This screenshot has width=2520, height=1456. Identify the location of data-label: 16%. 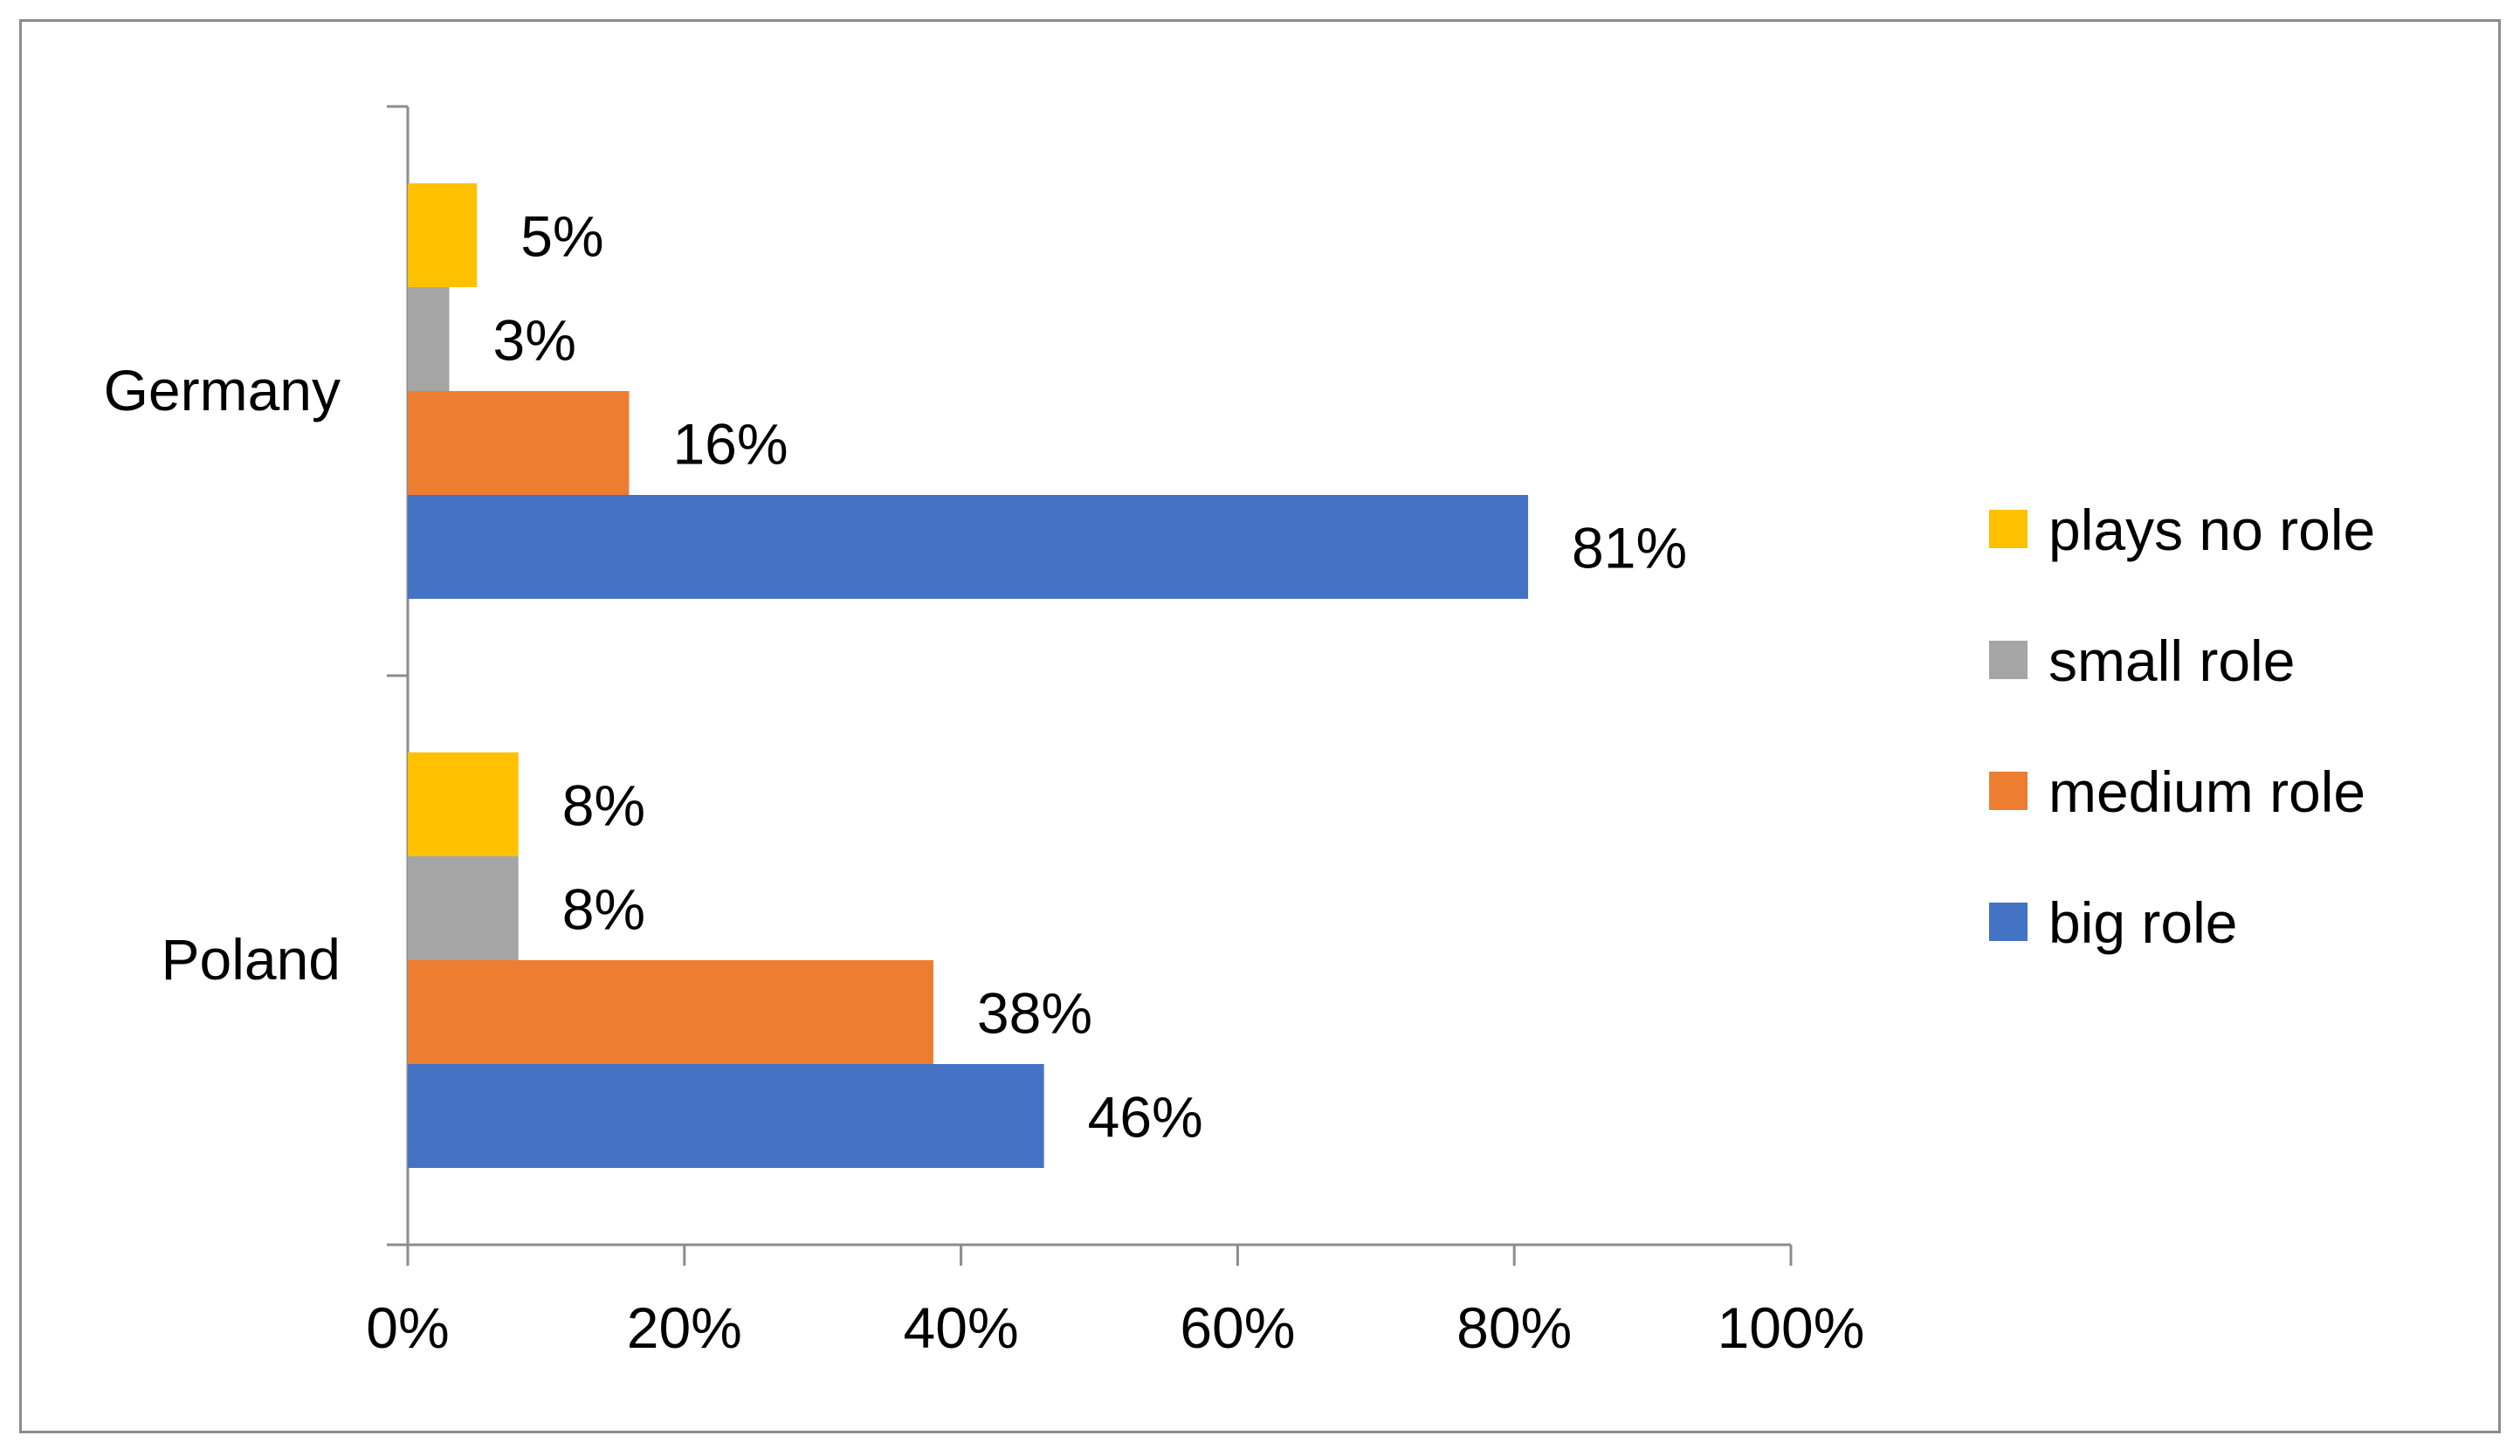
(730, 444).